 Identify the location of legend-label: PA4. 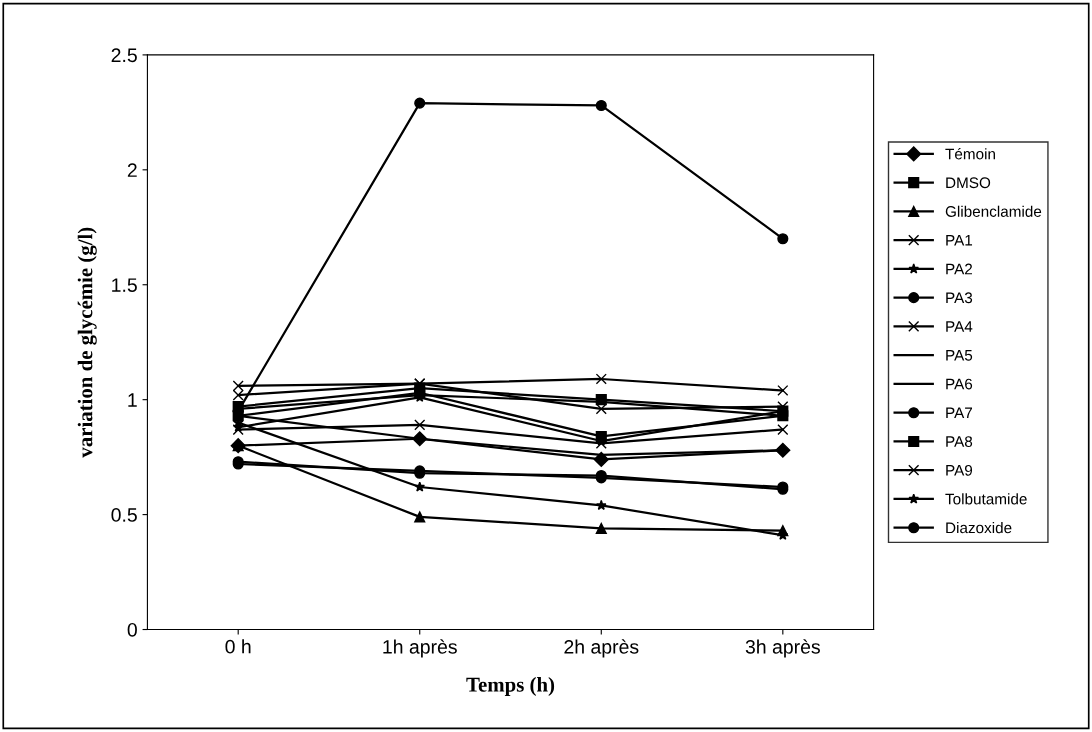
(959, 326).